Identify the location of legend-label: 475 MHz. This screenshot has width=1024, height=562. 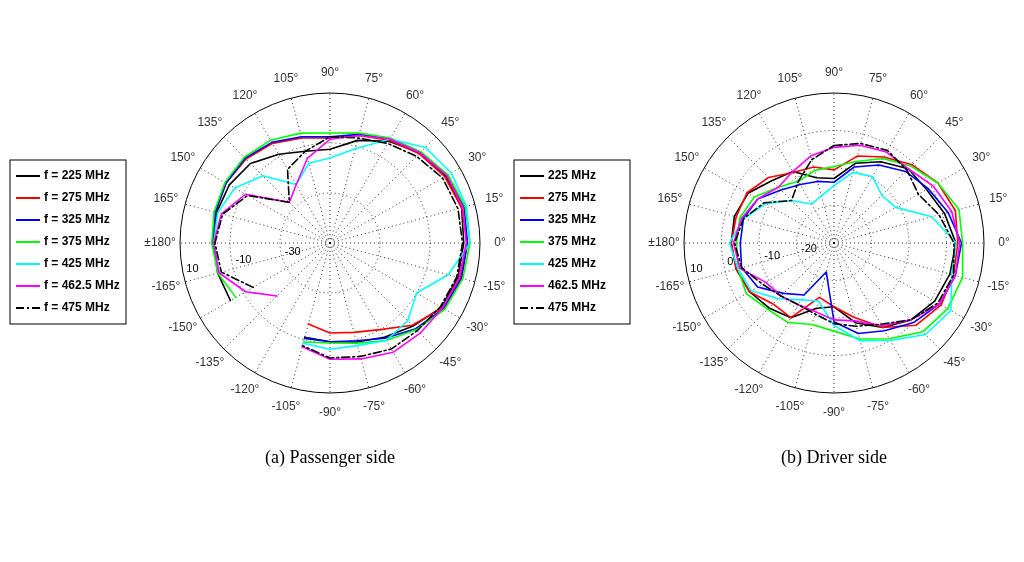
(572, 307).